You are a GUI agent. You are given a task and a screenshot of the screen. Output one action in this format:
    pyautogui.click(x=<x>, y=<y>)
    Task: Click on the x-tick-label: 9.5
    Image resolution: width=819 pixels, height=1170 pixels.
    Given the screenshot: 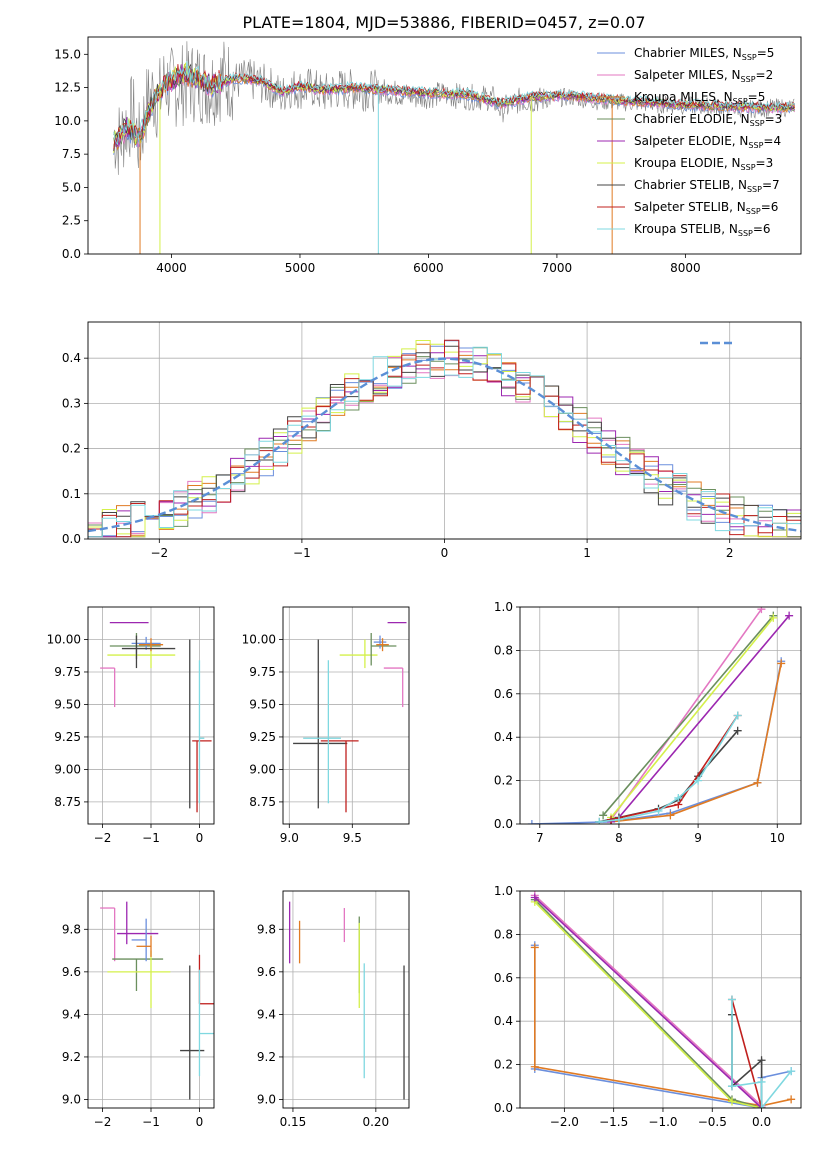 What is the action you would take?
    pyautogui.click(x=352, y=838)
    